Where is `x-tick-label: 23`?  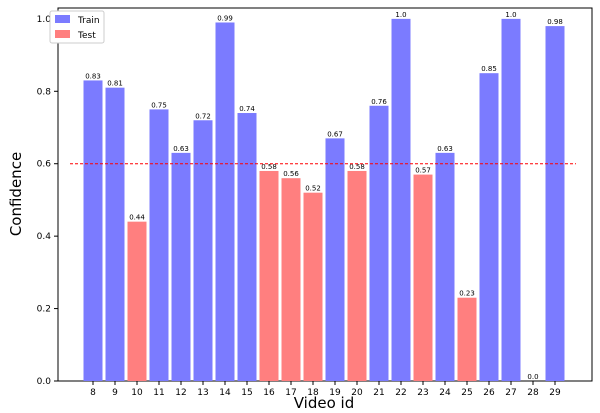 x-tick-label: 23 is located at coordinates (422, 393).